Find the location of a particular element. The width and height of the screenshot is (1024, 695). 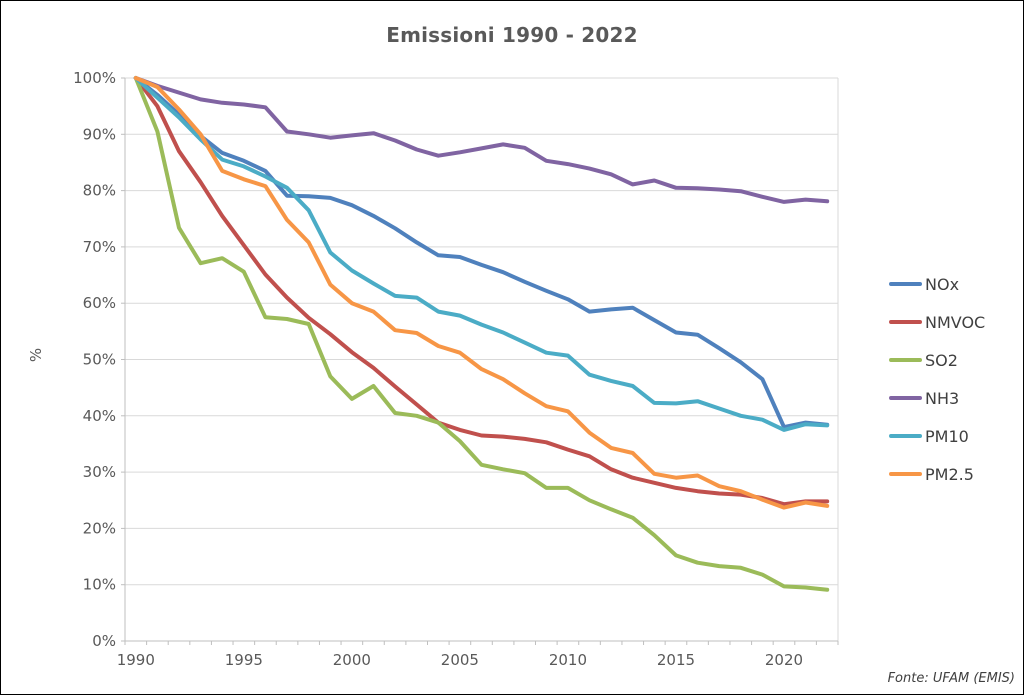

y-tick-label: 100% is located at coordinates (94, 78).